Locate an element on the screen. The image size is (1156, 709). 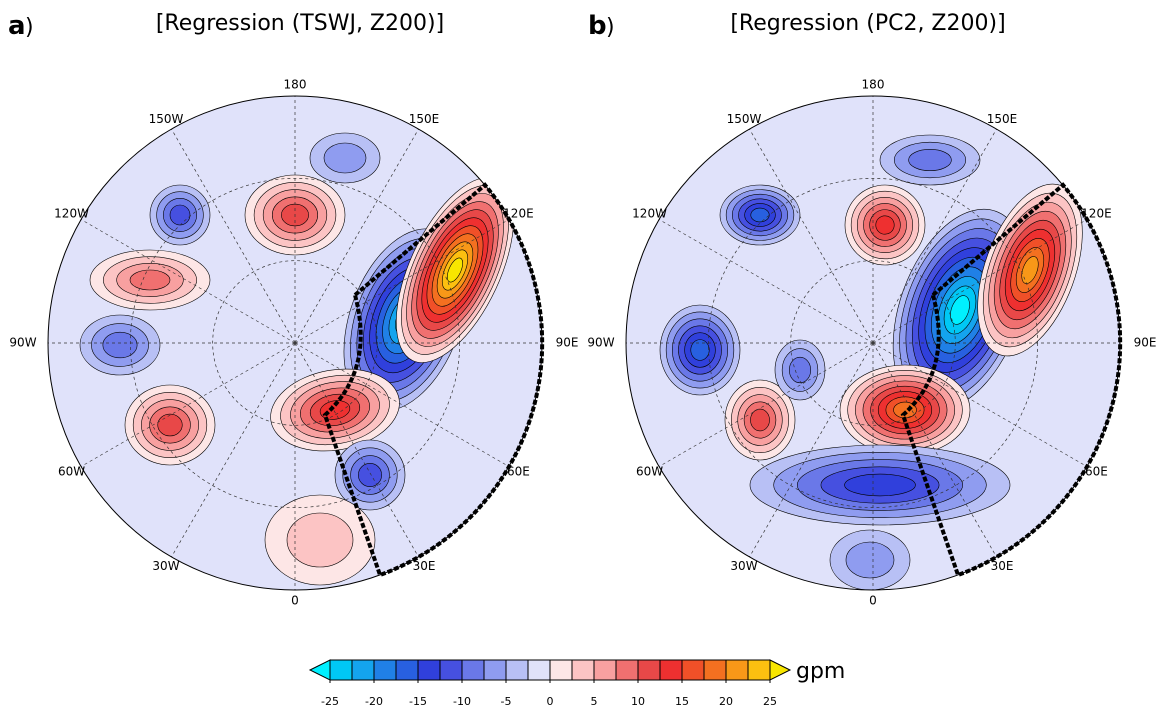
colorbar-tick-label: 25 is located at coordinates (770, 701).